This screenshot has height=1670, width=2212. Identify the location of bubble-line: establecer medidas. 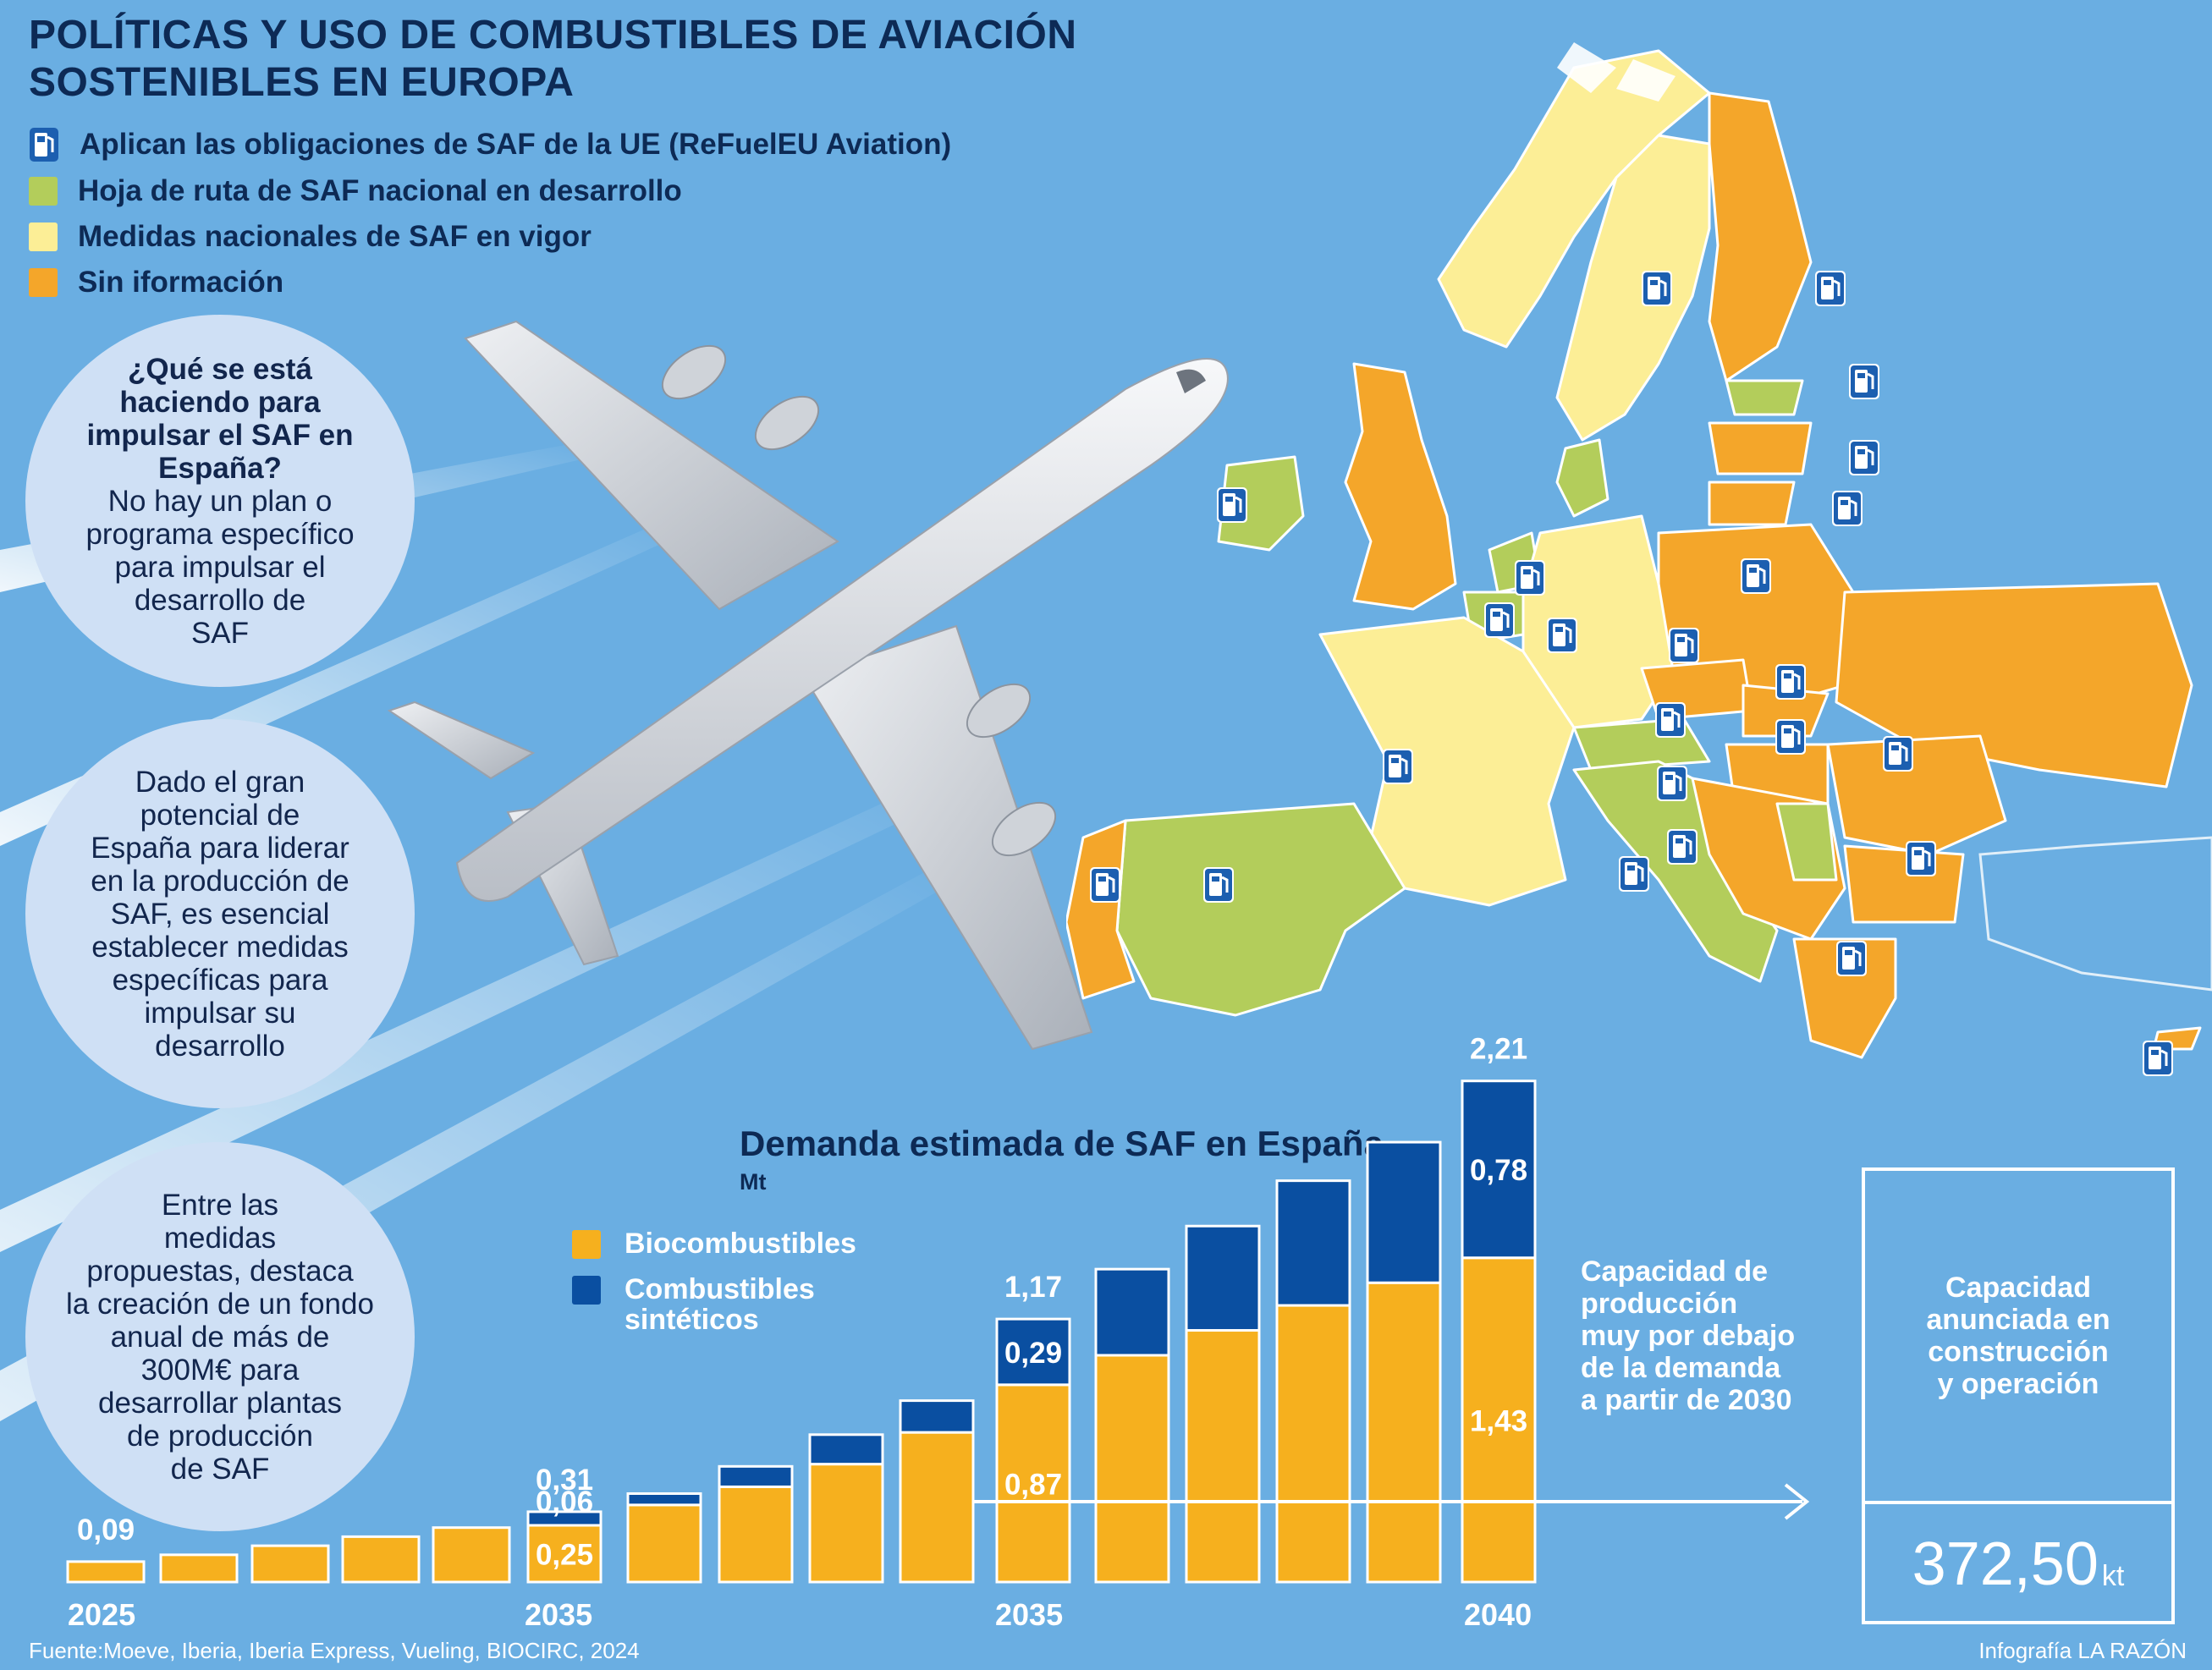
(220, 947).